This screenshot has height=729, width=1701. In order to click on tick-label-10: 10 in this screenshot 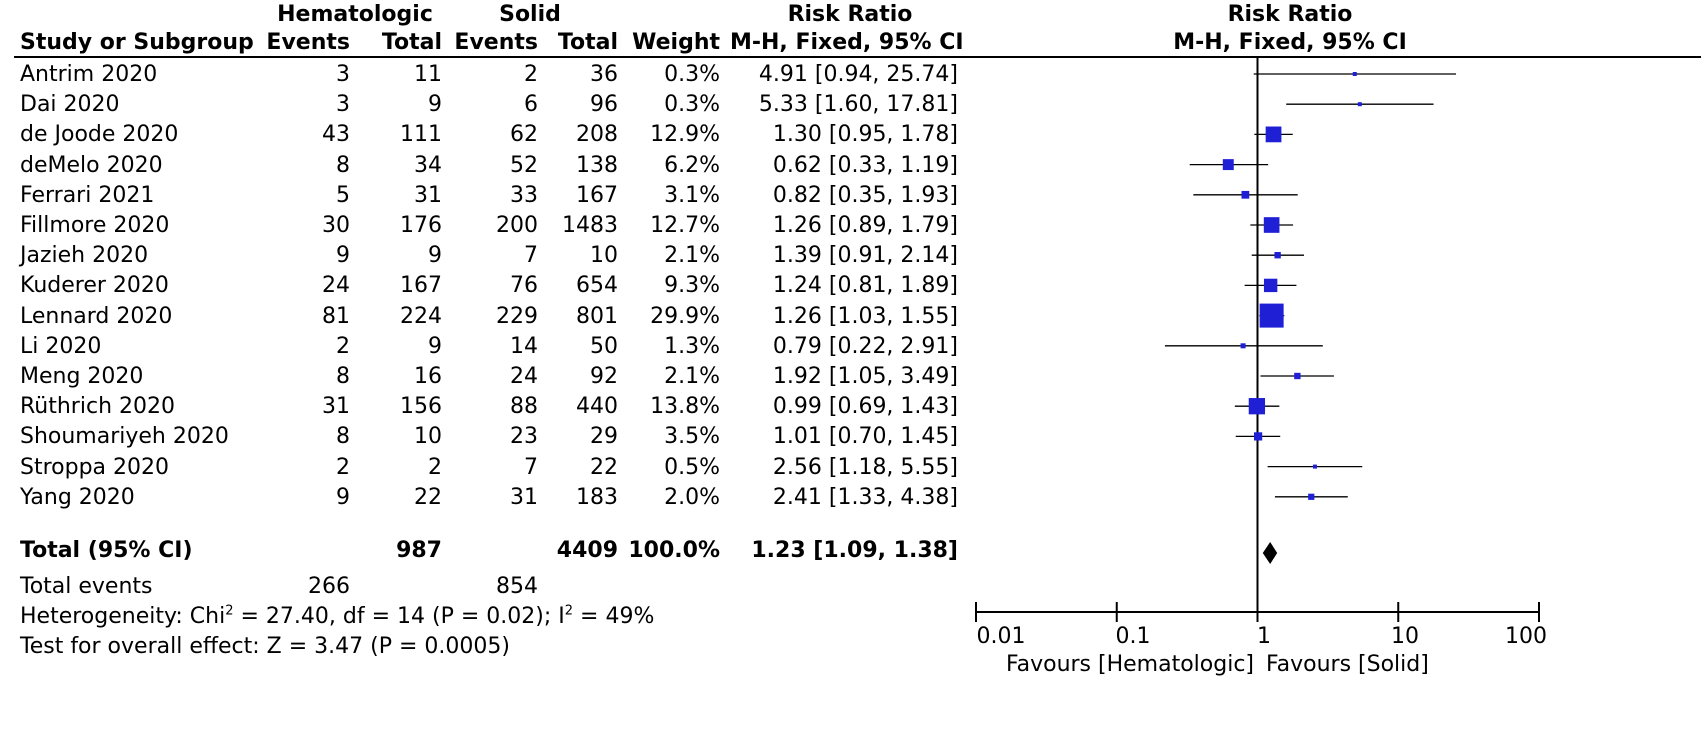, I will do `click(1405, 636)`.